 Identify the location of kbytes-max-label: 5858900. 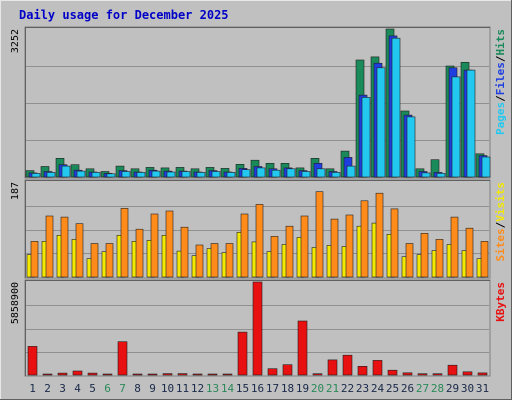
(15, 303).